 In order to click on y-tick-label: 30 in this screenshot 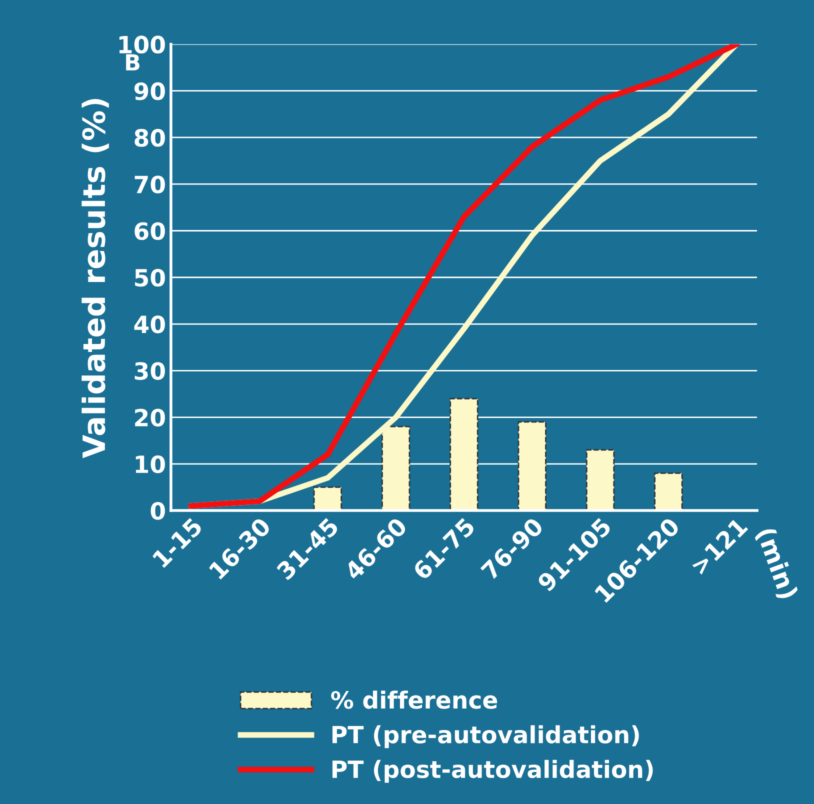, I will do `click(149, 371)`.